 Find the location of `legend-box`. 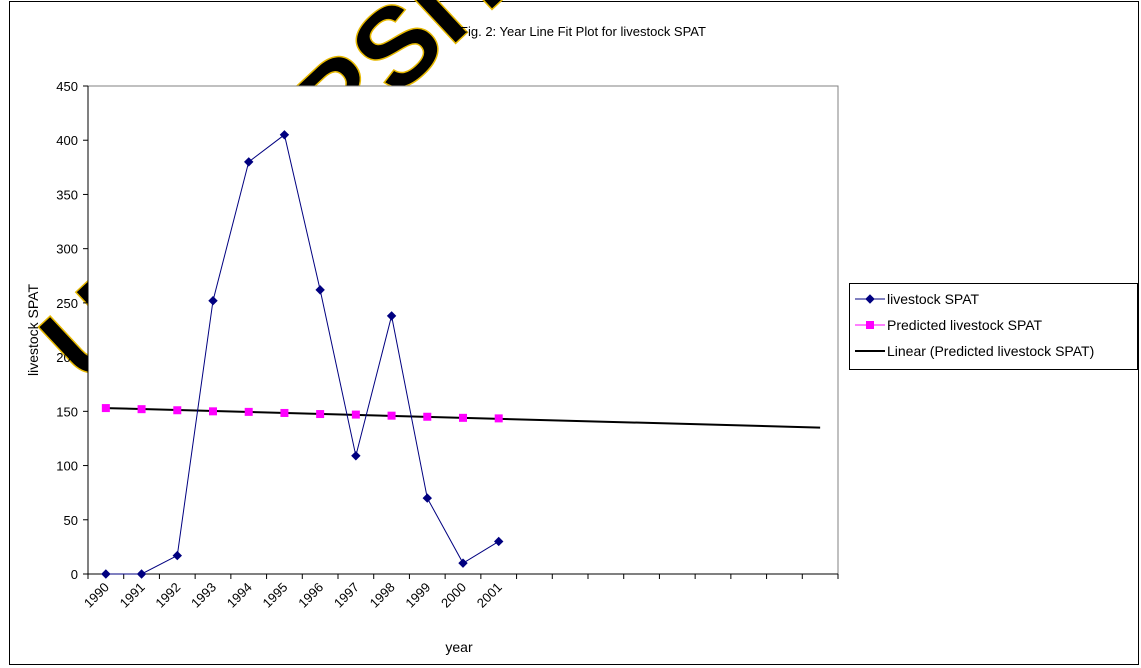

legend-box is located at coordinates (993, 326).